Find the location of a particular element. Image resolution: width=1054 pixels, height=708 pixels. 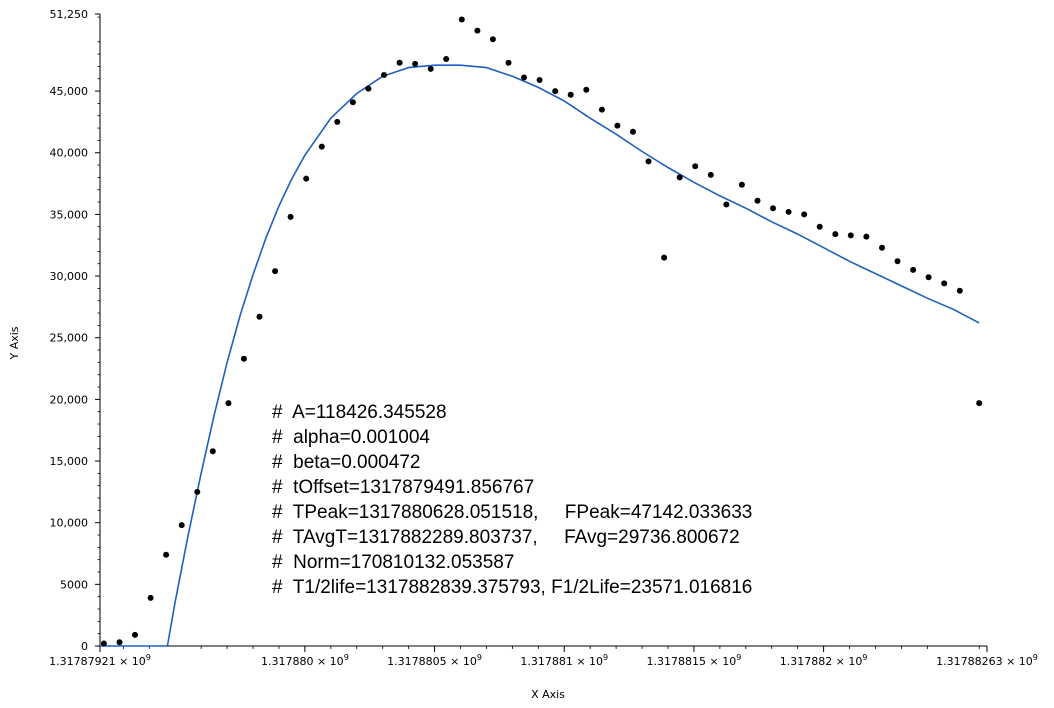

x-tick-label: 1.317881 × 10⁹ is located at coordinates (564, 660).